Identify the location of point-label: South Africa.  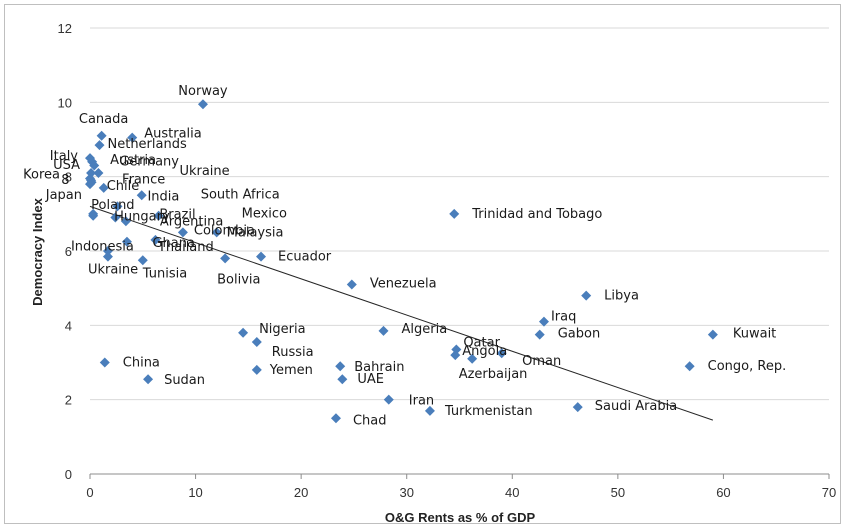
(240, 194).